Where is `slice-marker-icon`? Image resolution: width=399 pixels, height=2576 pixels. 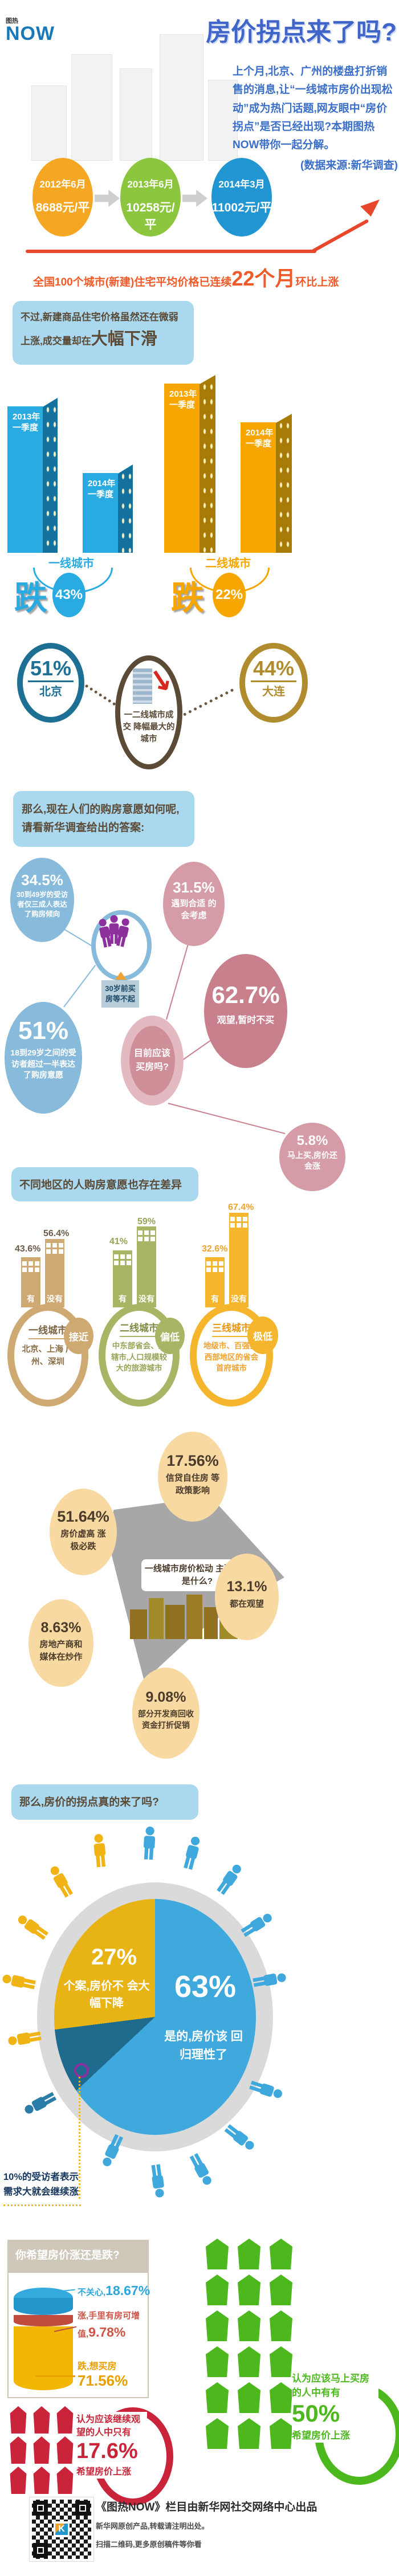 slice-marker-icon is located at coordinates (81, 2070).